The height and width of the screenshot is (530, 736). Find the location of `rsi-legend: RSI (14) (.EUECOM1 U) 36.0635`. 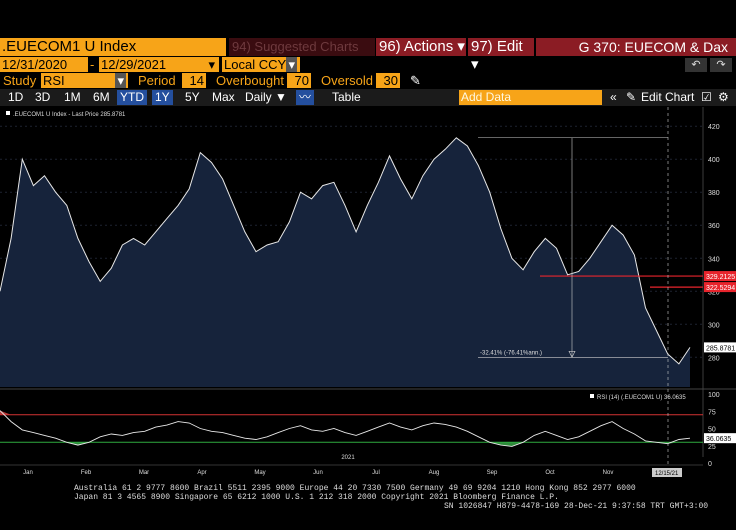

rsi-legend: RSI (14) (.EUECOM1 U) 36.0635 is located at coordinates (641, 398).